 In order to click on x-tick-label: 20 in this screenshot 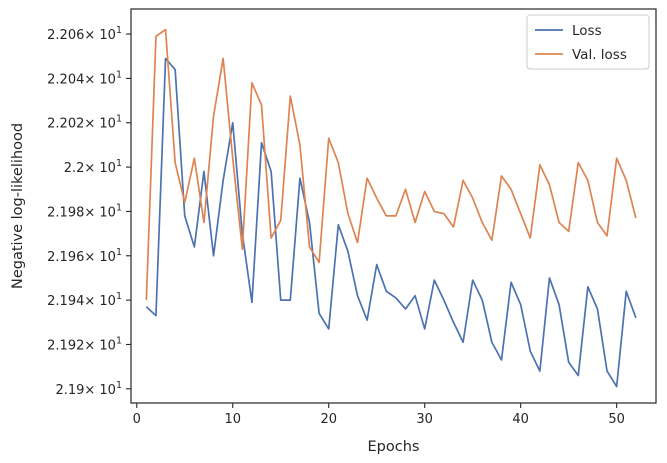, I will do `click(328, 419)`.